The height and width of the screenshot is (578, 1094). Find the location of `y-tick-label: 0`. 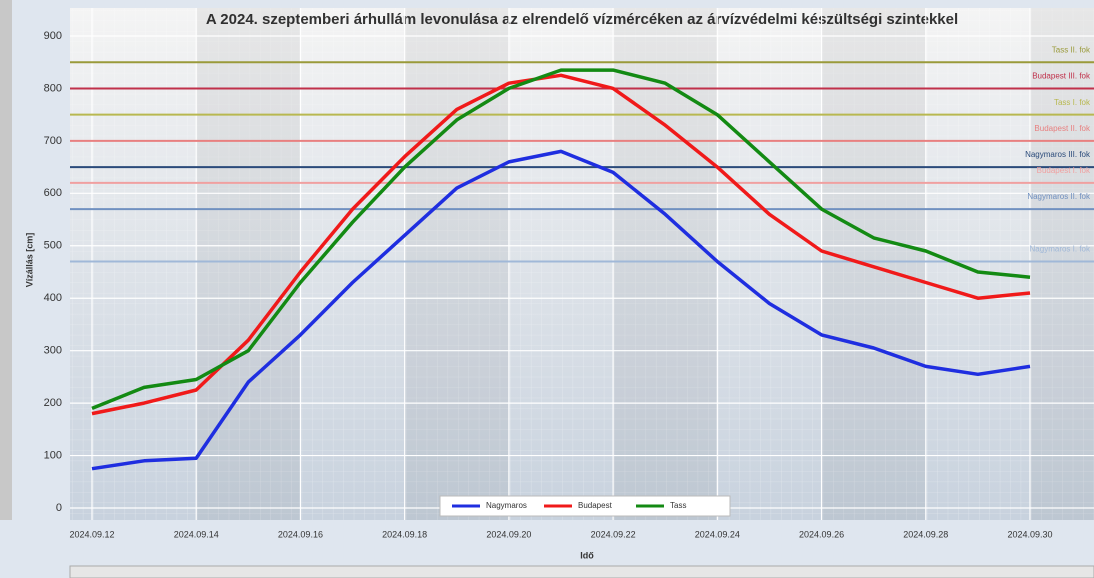

y-tick-label: 0 is located at coordinates (59, 508).